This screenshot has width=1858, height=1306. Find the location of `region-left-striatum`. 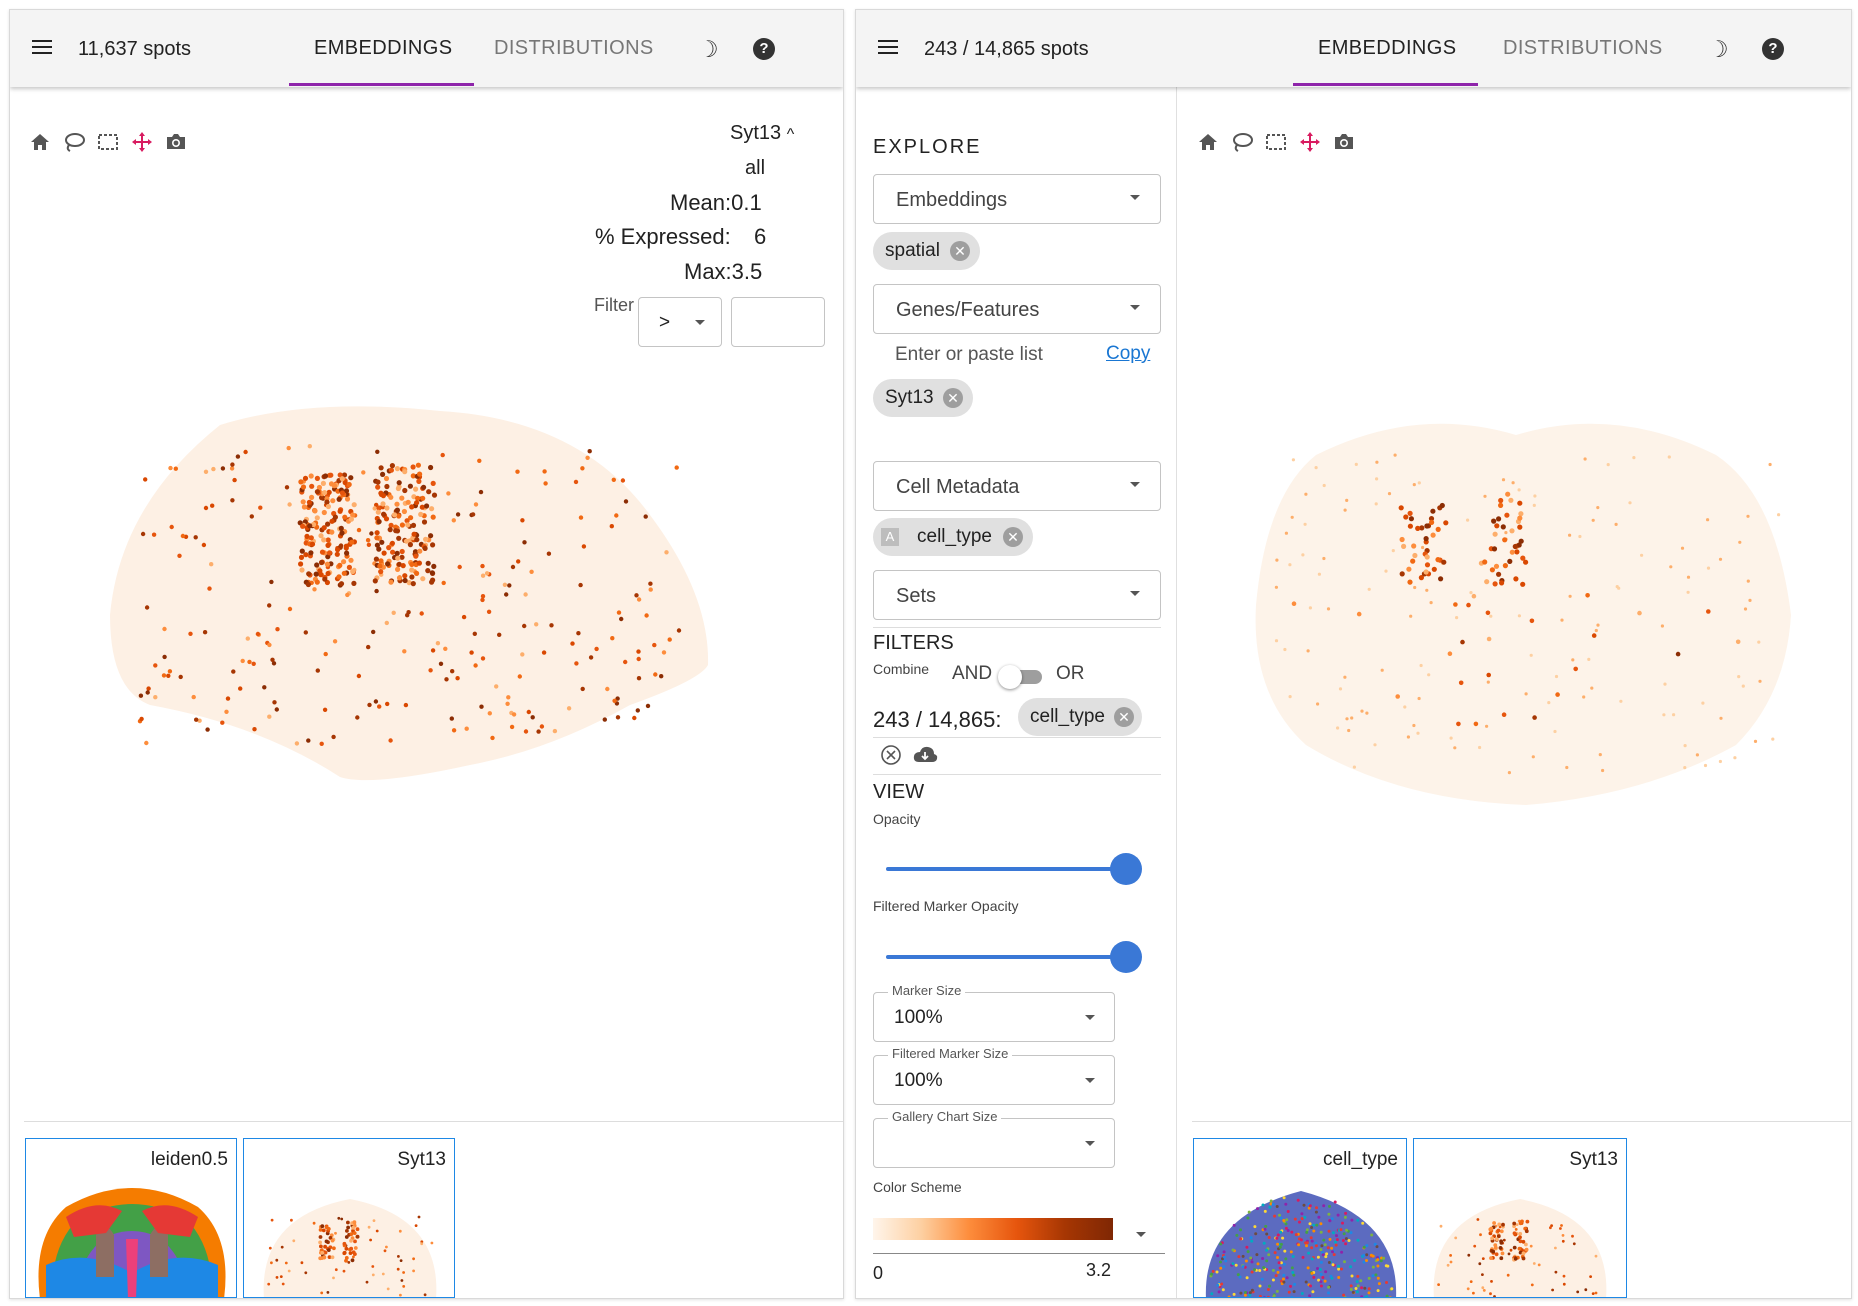

region-left-striatum is located at coordinates (105, 1251).